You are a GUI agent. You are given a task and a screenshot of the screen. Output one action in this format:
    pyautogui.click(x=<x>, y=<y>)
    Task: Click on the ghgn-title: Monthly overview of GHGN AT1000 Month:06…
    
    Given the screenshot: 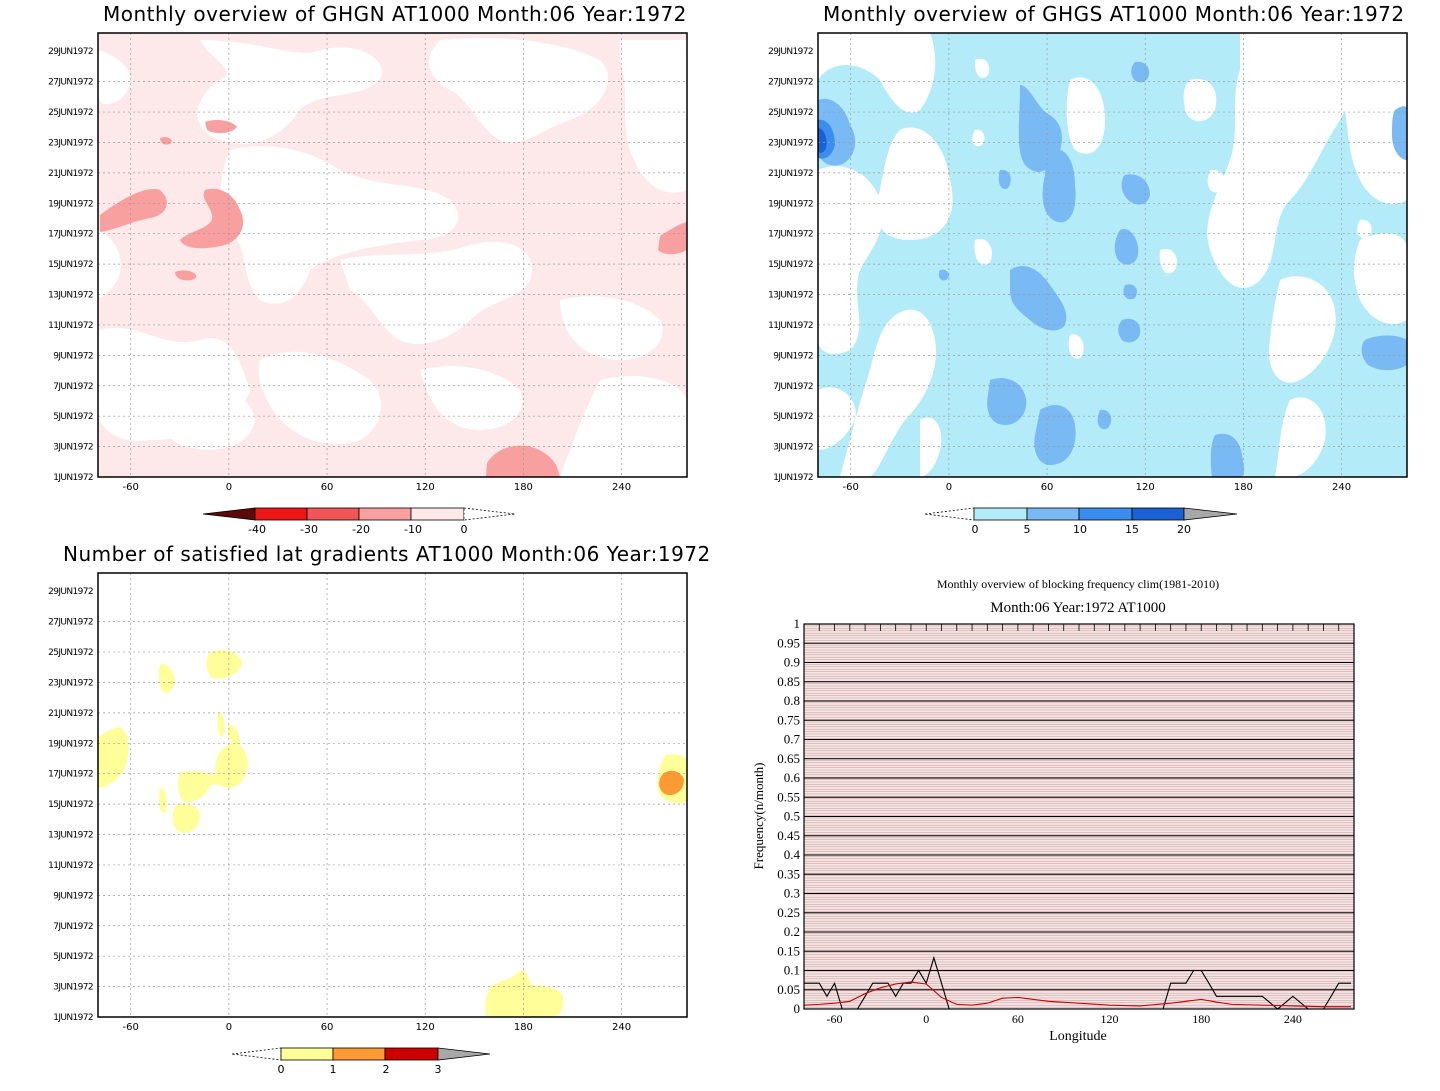 What is the action you would take?
    pyautogui.click(x=395, y=14)
    